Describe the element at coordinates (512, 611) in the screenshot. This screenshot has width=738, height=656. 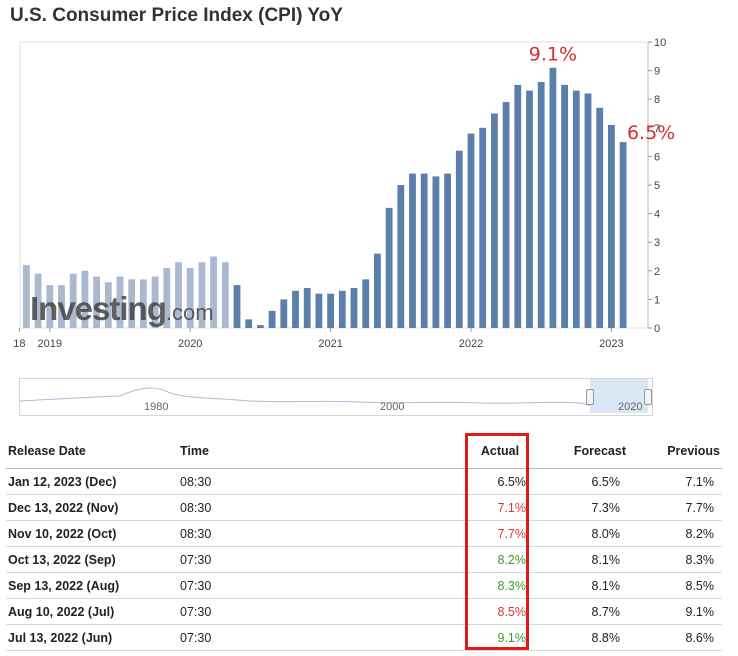
I see `actual-value: 8.5%` at that location.